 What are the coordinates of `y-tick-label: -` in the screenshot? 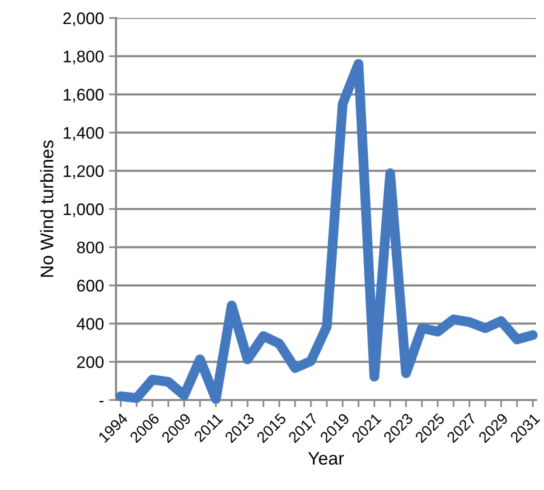 It's located at (101, 401).